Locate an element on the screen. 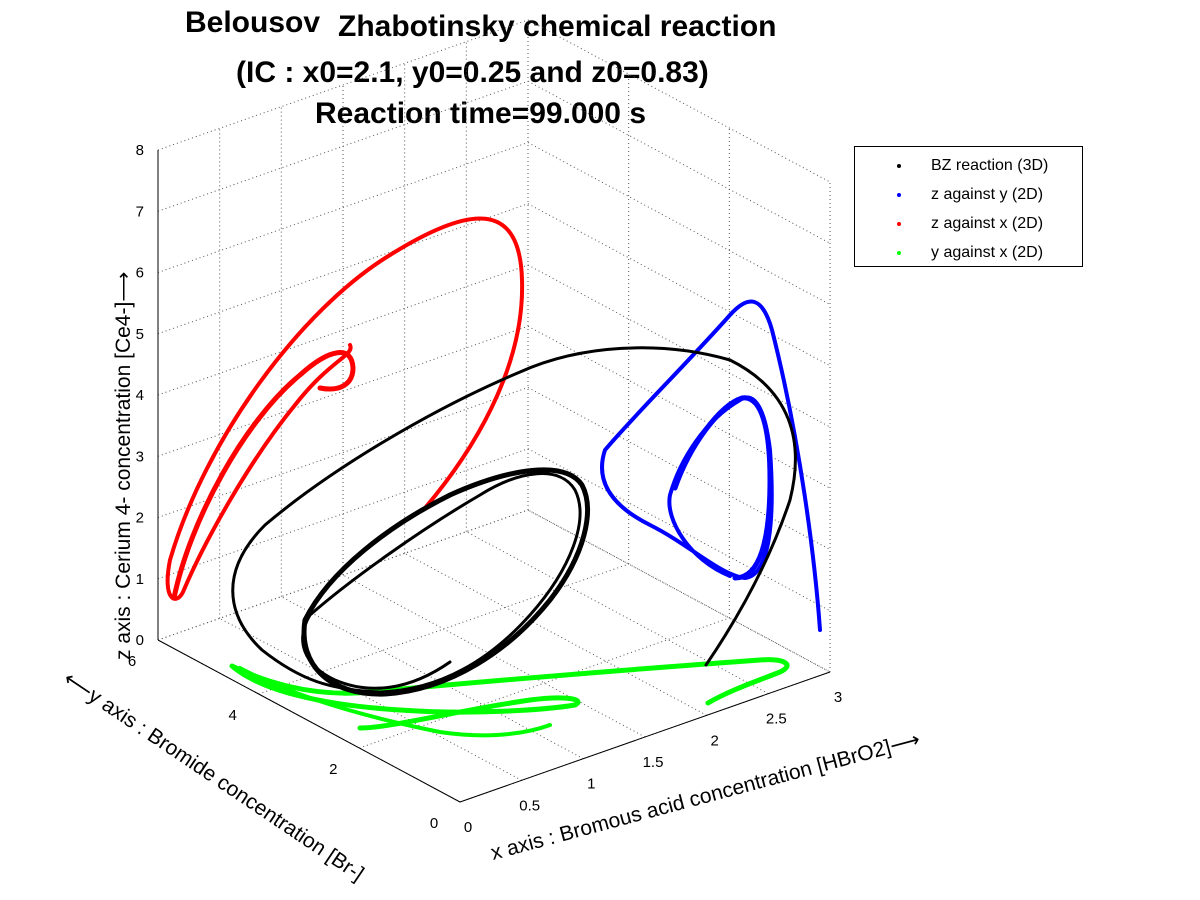  legend-entry-yx: y against x (2D) is located at coordinates (968, 254).